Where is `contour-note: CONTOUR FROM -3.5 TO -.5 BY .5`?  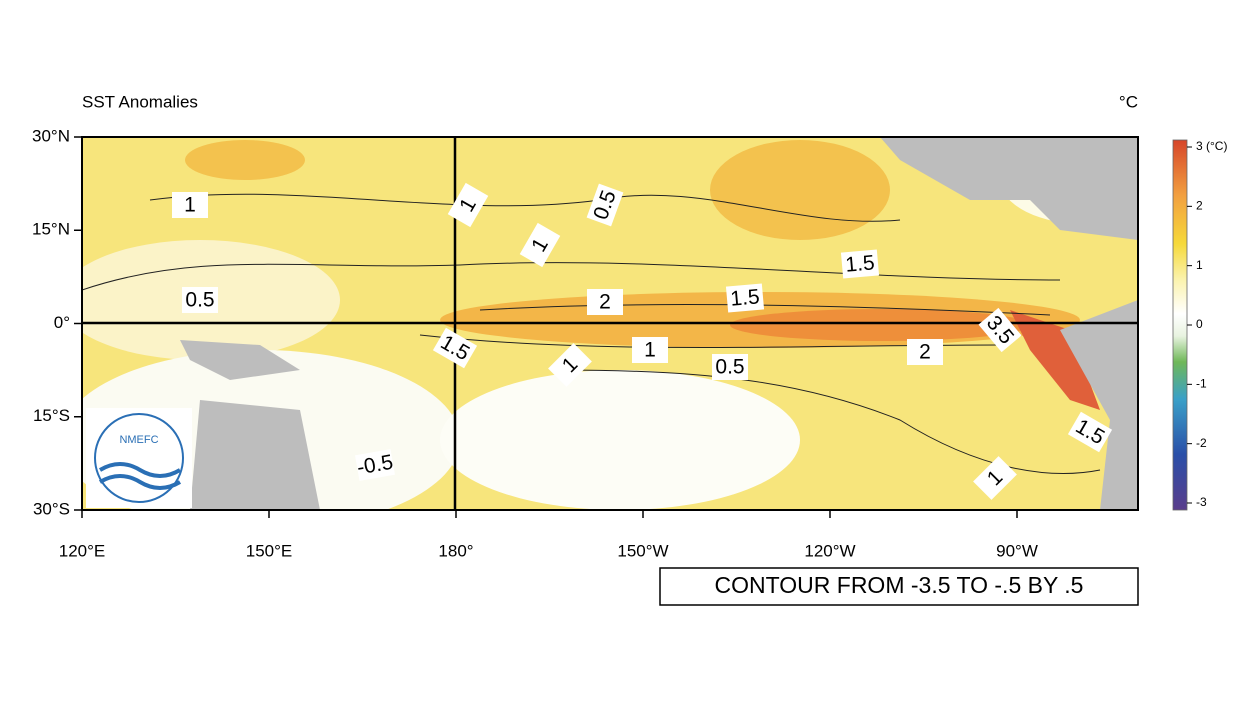
contour-note: CONTOUR FROM -3.5 TO -.5 BY .5 is located at coordinates (899, 585).